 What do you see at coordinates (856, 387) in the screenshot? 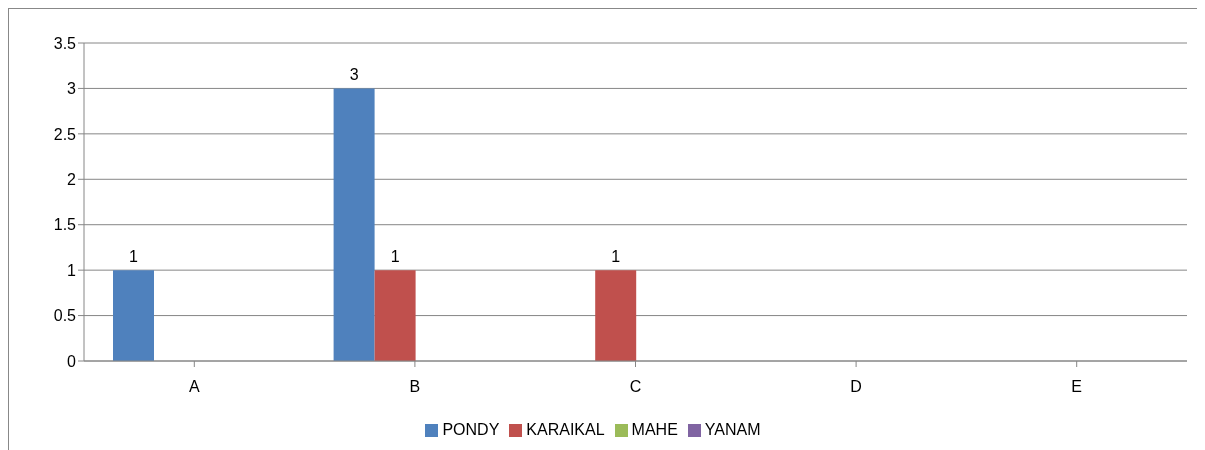
I see `x-tick-label: D` at bounding box center [856, 387].